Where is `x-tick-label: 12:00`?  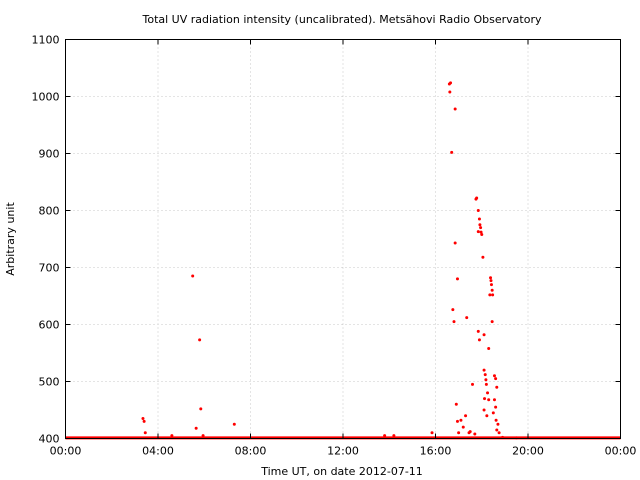
x-tick-label: 12:00 is located at coordinates (343, 451).